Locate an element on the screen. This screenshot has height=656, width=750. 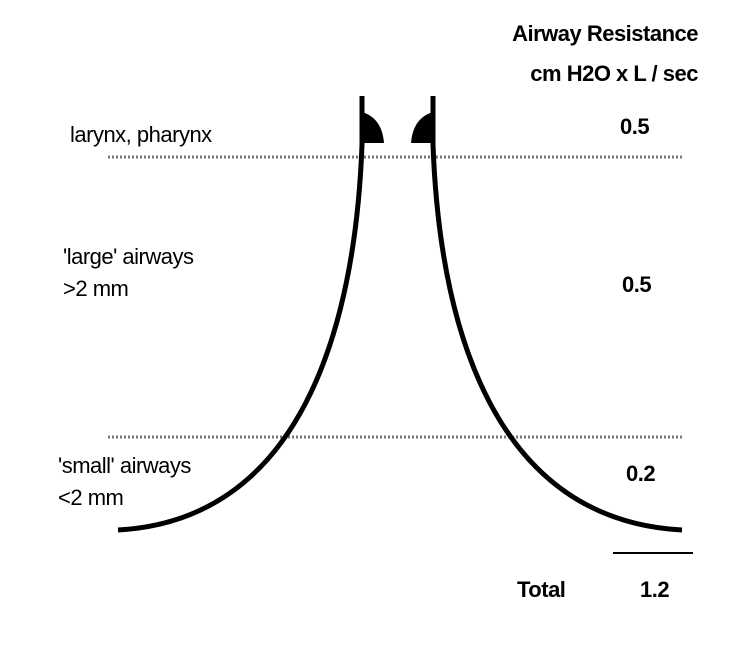
zone-label-large-airways: 'large' airways is located at coordinates (128, 257).